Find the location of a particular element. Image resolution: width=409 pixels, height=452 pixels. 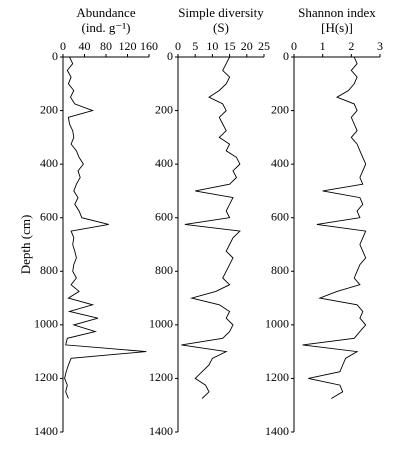

panel-title: (S) is located at coordinates (221, 27).